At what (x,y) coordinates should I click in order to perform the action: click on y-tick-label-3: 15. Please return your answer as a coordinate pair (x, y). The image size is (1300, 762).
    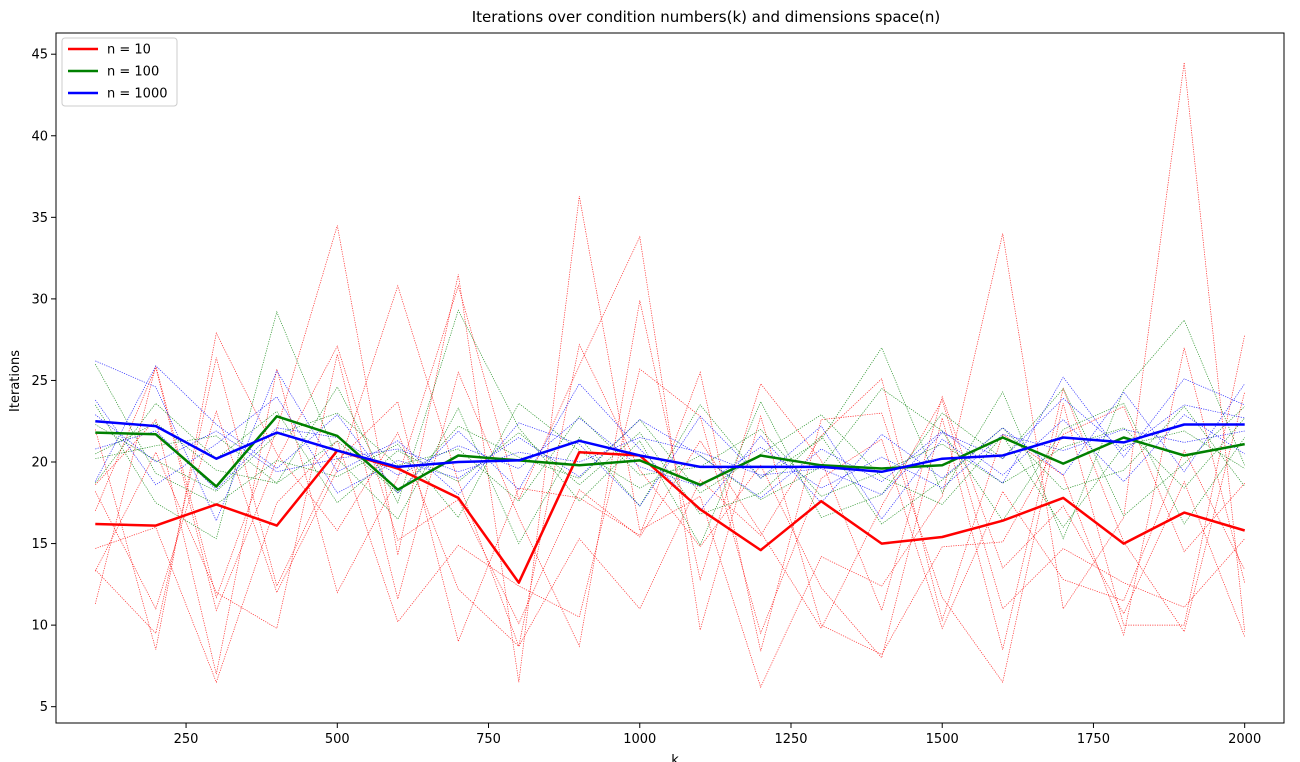
    Looking at the image, I should click on (39, 544).